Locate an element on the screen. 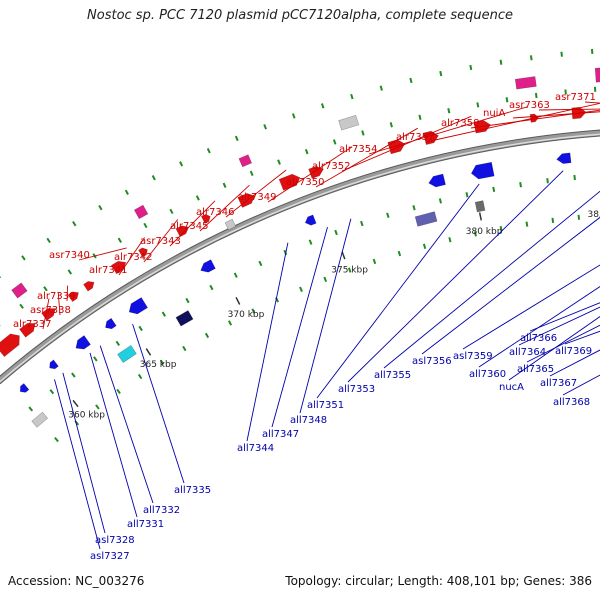  gene-label-all7360: all7360 is located at coordinates (487, 374).